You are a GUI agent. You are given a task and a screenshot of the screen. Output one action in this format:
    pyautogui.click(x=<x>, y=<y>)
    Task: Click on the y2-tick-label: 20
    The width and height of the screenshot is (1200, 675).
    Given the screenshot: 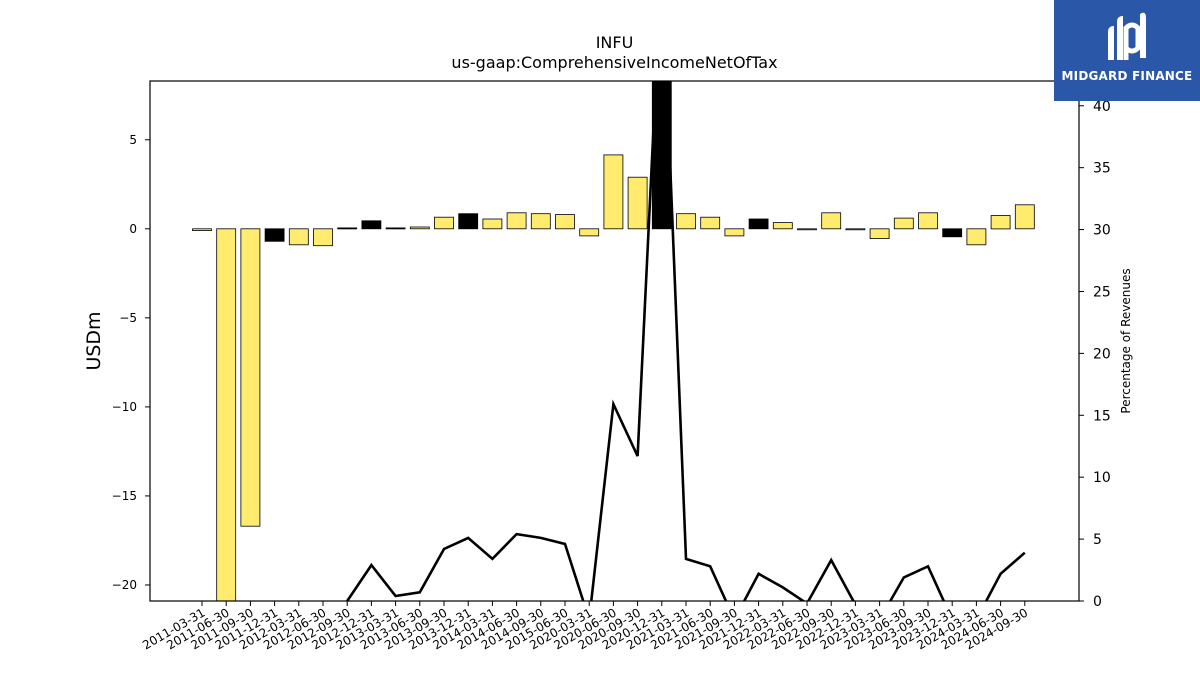 What is the action you would take?
    pyautogui.click(x=1102, y=354)
    